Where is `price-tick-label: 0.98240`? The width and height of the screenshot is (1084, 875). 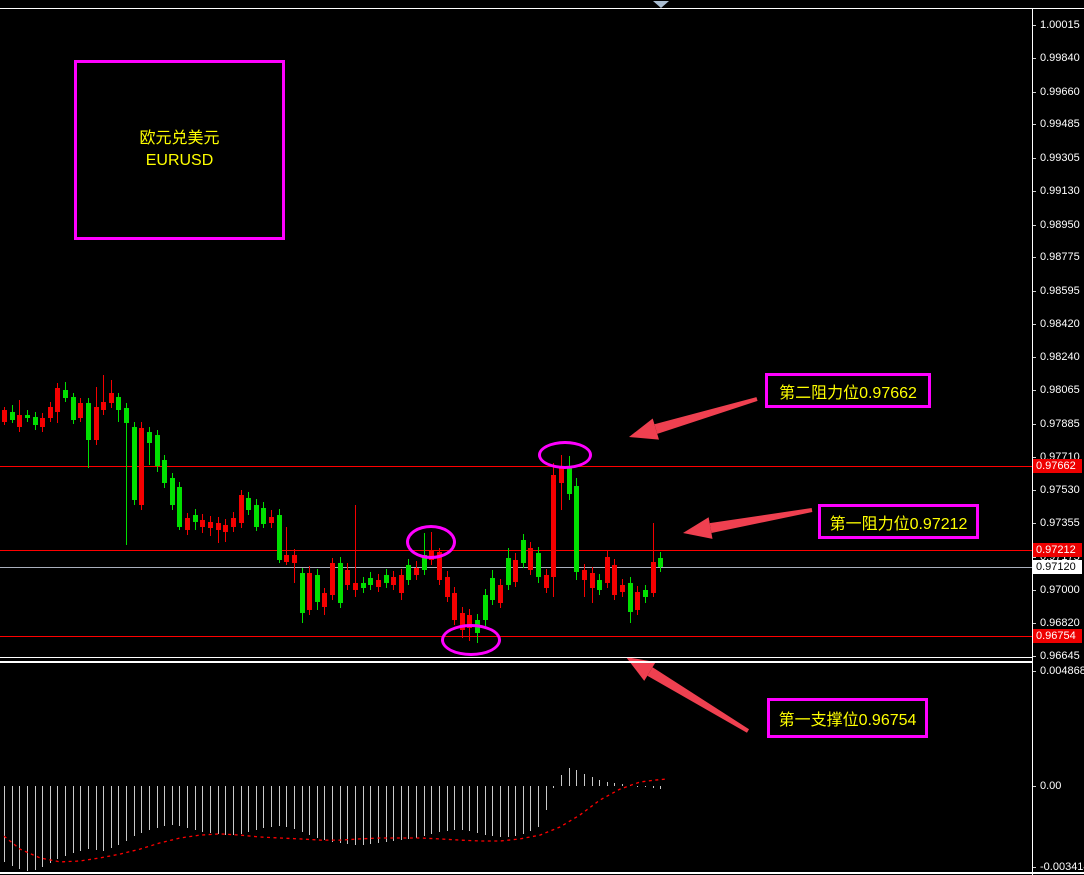
price-tick-label: 0.98240 is located at coordinates (1060, 357).